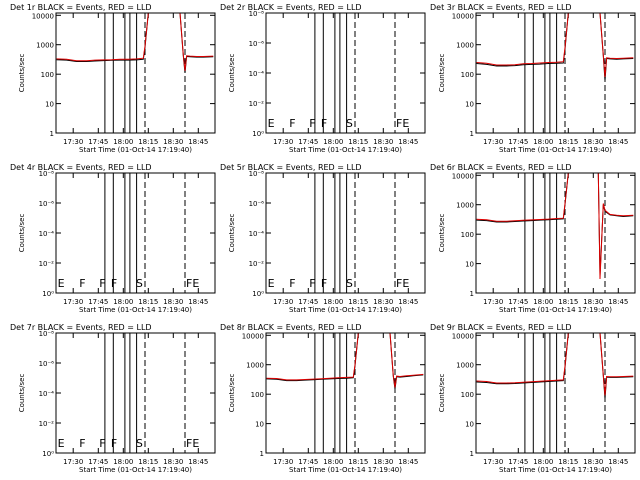  I want to click on panel-title: Det 9r BLACK = Events, RED = LLD, so click(501, 327).